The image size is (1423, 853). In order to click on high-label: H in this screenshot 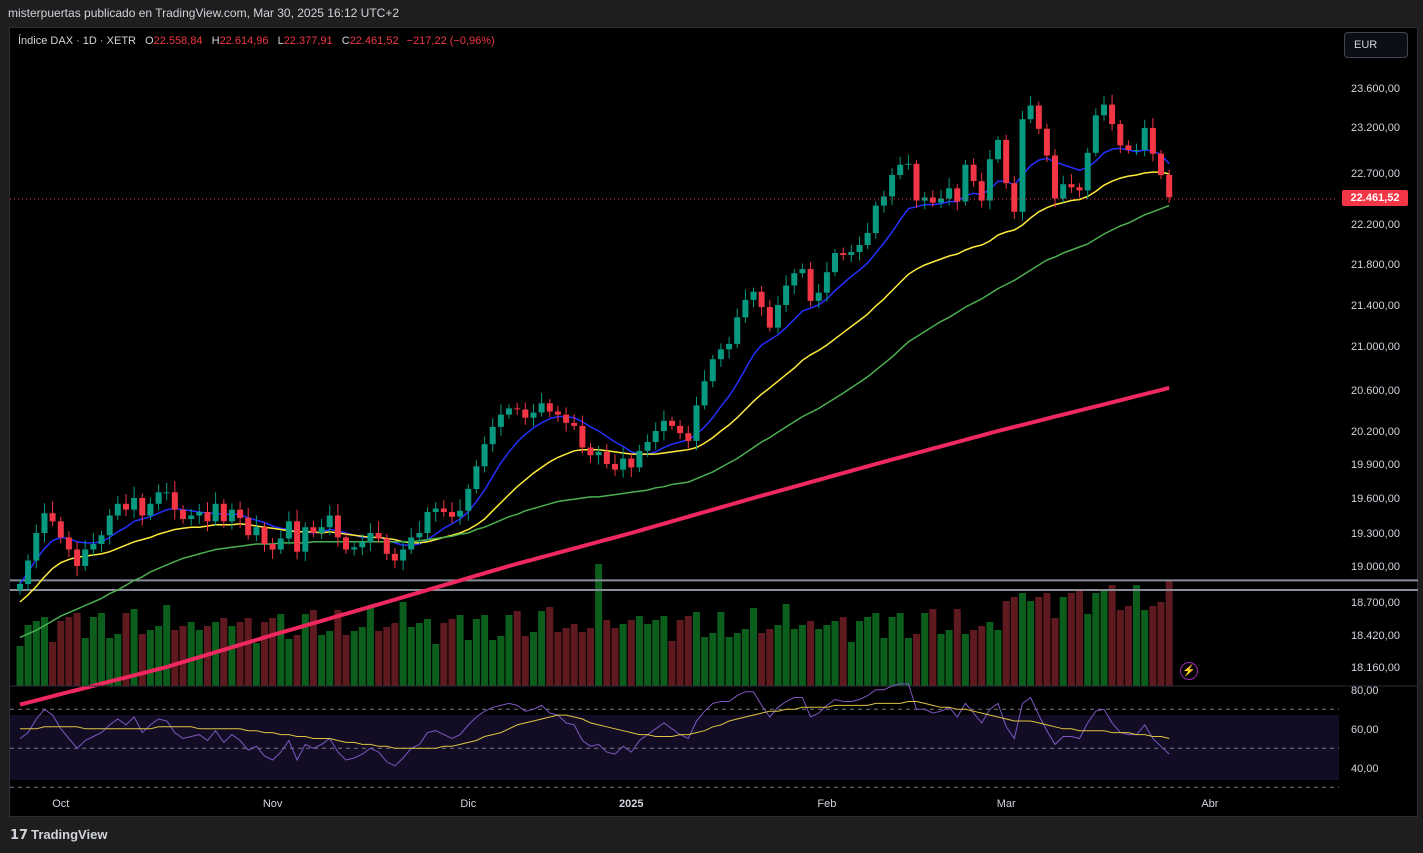, I will do `click(215, 41)`.